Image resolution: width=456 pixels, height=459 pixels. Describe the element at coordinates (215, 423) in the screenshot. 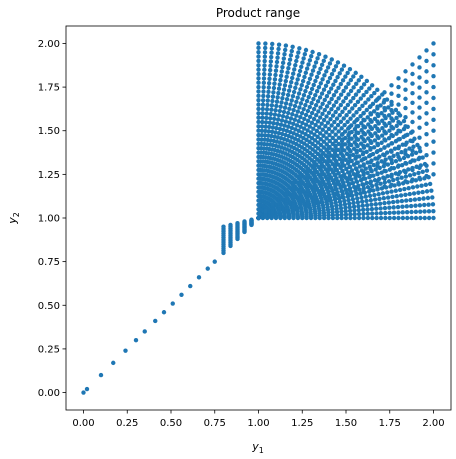

I see `x-tick-label: 0.75` at that location.